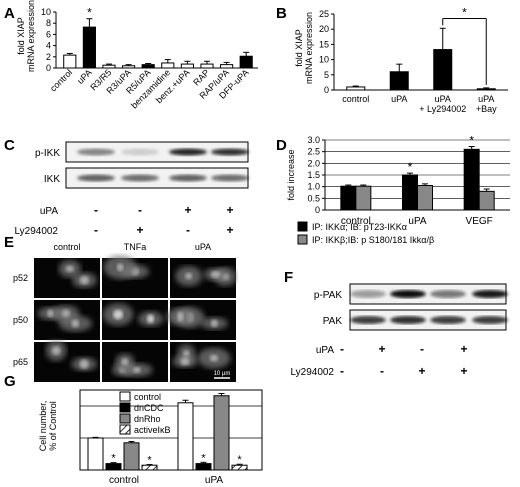 The height and width of the screenshot is (487, 520). I want to click on panel-e-micrographs: control TNFa uPA p52 p50 p65 10 μm, so click(125, 312).